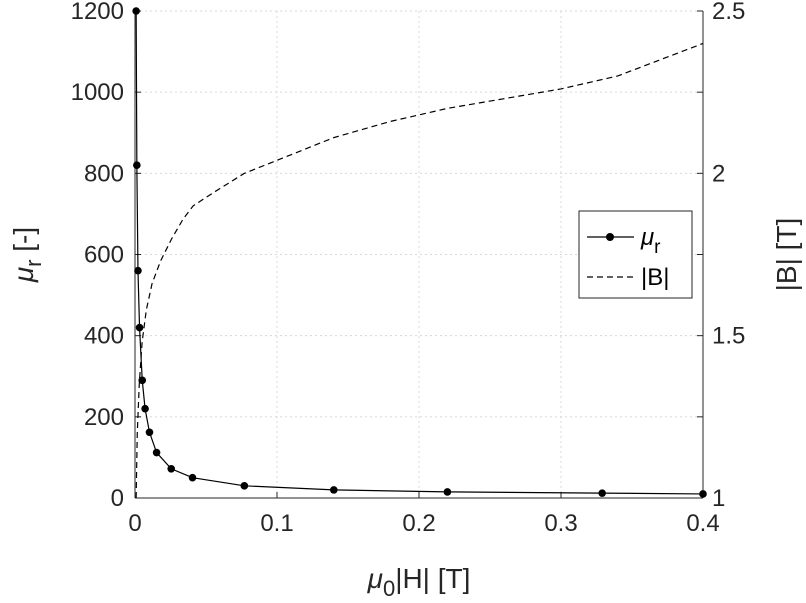 The height and width of the screenshot is (603, 806). What do you see at coordinates (418, 523) in the screenshot?
I see `x-tick-label: 0.2` at bounding box center [418, 523].